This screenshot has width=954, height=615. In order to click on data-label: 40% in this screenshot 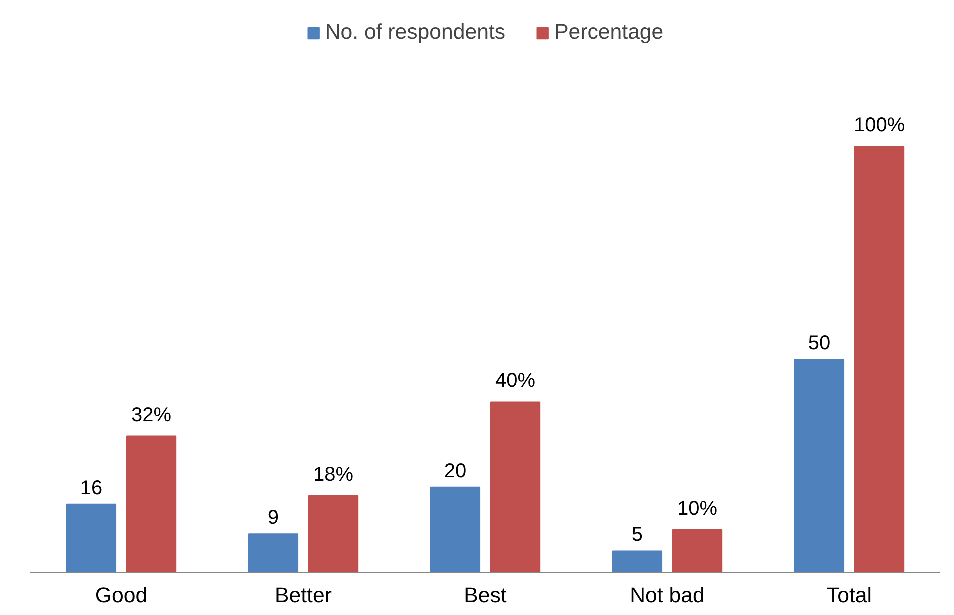, I will do `click(516, 381)`.